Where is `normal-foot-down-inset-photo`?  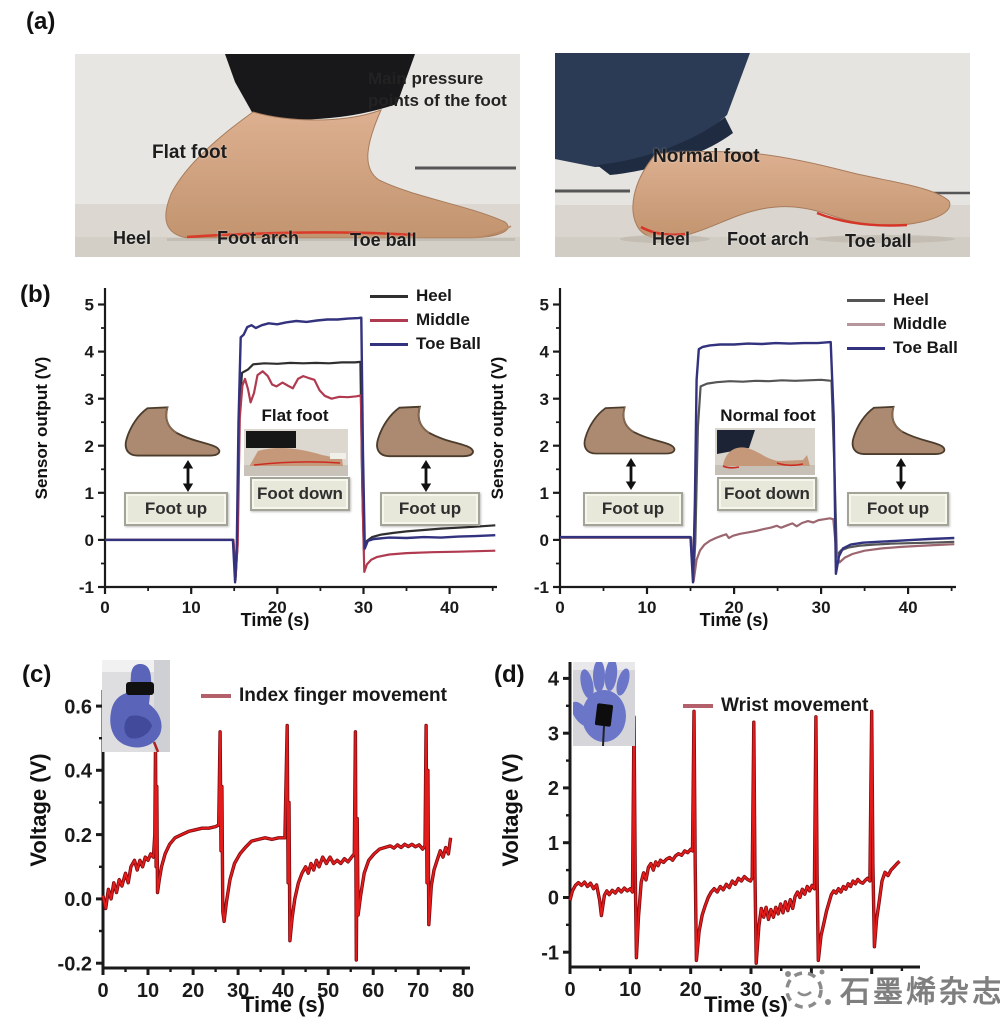 normal-foot-down-inset-photo is located at coordinates (765, 454).